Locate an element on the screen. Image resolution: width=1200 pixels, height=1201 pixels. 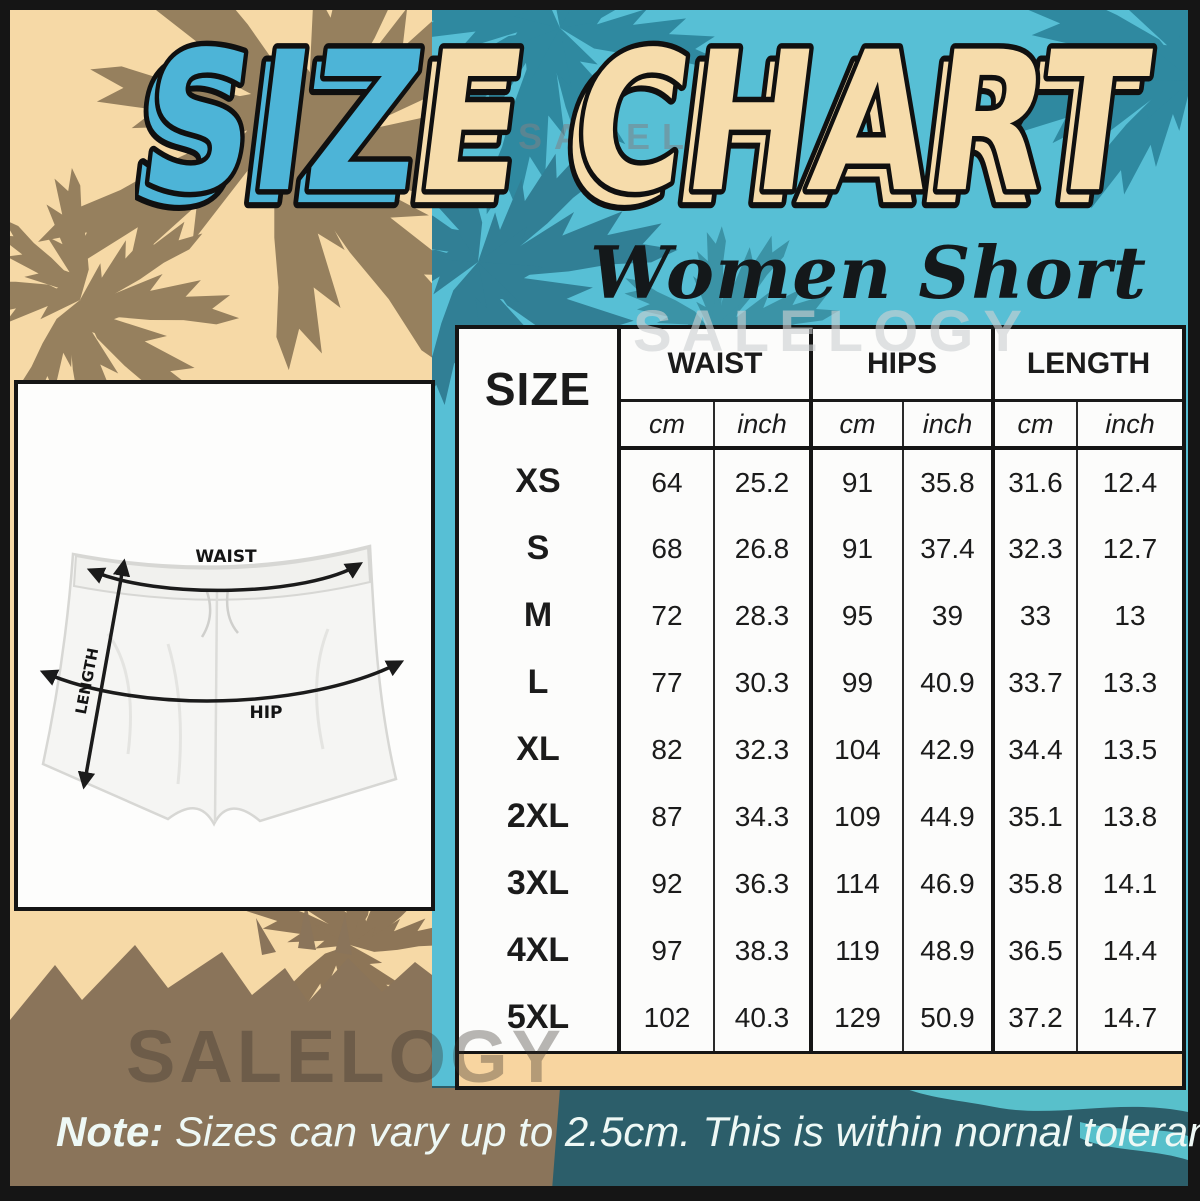
size-cell: 2XL is located at coordinates (540, 816).